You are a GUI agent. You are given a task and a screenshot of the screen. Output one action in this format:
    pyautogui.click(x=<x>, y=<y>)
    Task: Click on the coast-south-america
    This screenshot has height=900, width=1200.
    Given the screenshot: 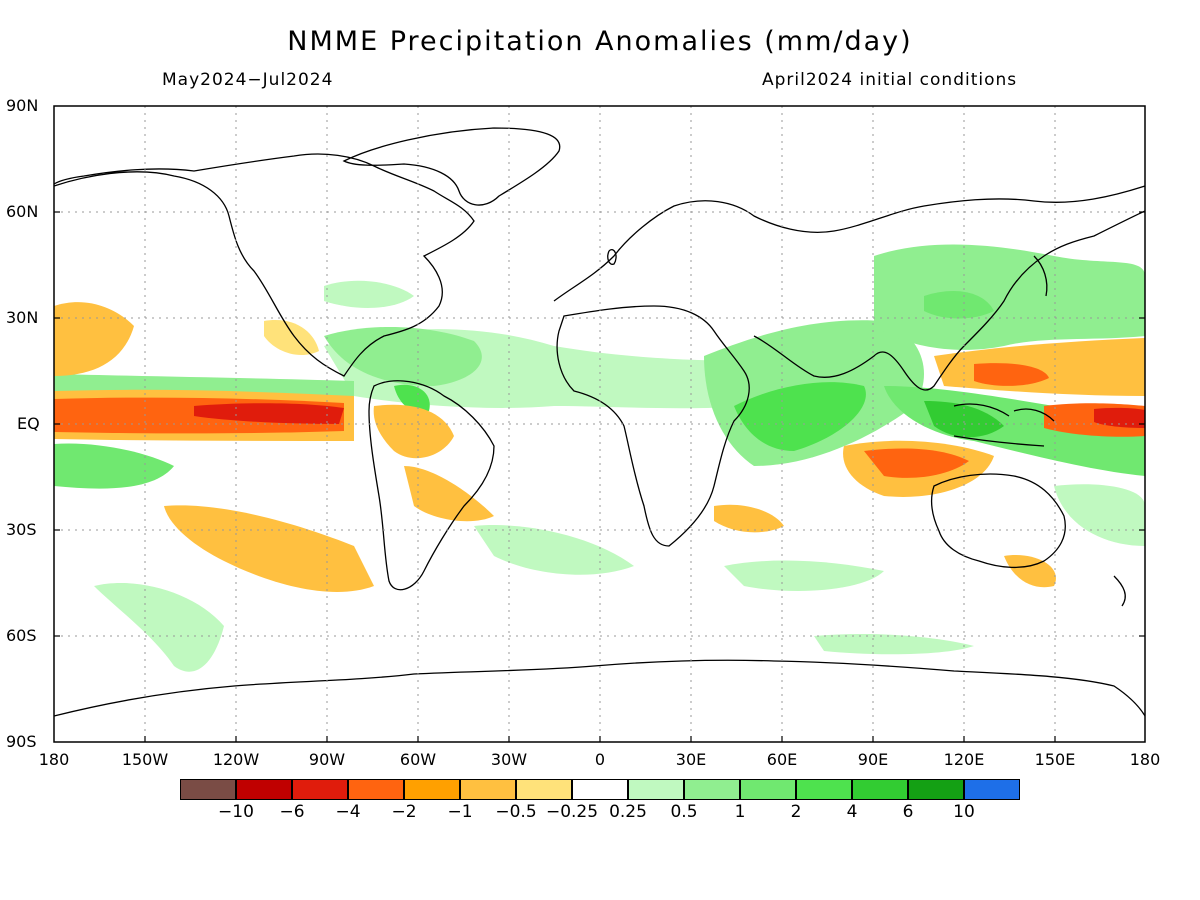 What is the action you would take?
    pyautogui.click(x=431, y=485)
    